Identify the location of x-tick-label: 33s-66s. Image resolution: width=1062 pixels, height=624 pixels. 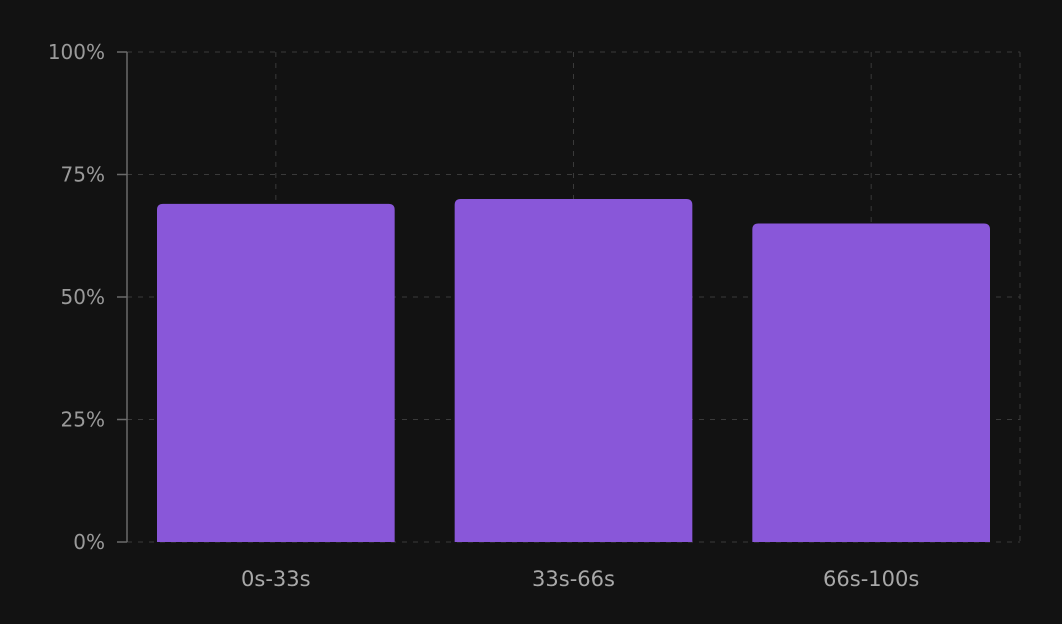
(573, 579).